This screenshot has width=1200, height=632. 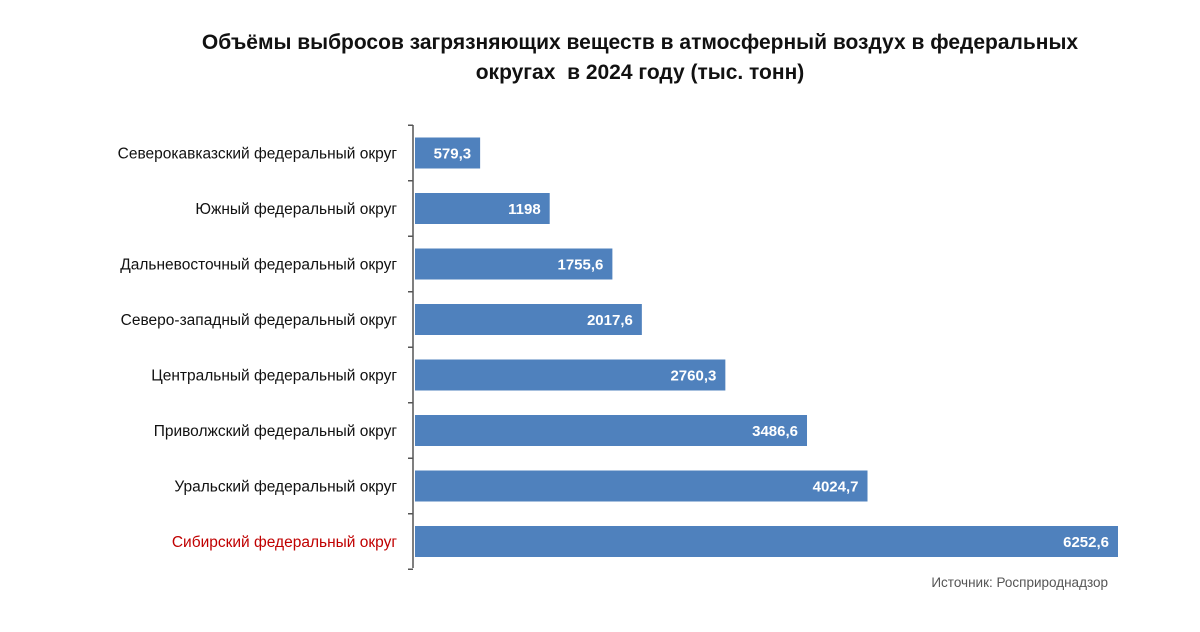 I want to click on category-label: Центральный федеральный округ, so click(x=274, y=376).